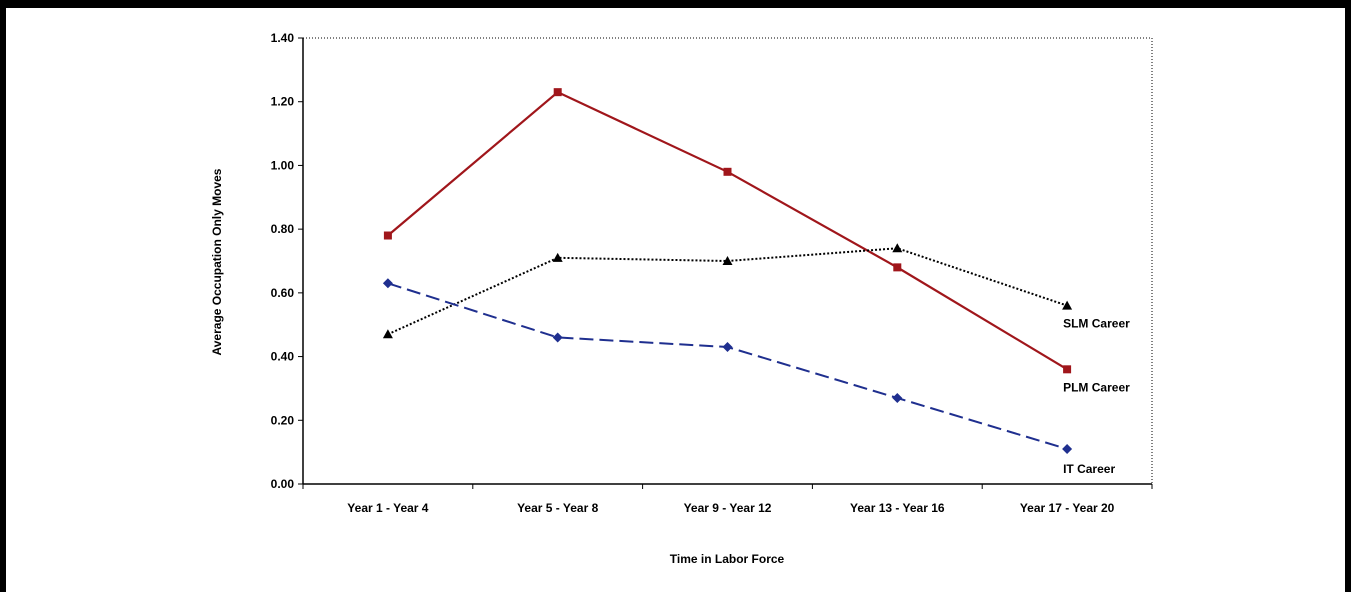 The height and width of the screenshot is (592, 1351). What do you see at coordinates (558, 508) in the screenshot?
I see `x-tick-label: Year 5 - Year 8` at bounding box center [558, 508].